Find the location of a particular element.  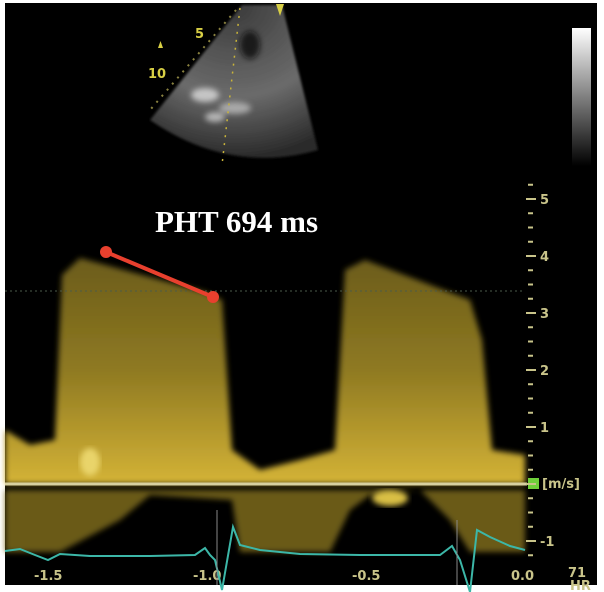

caliper-end is located at coordinates (213, 297).